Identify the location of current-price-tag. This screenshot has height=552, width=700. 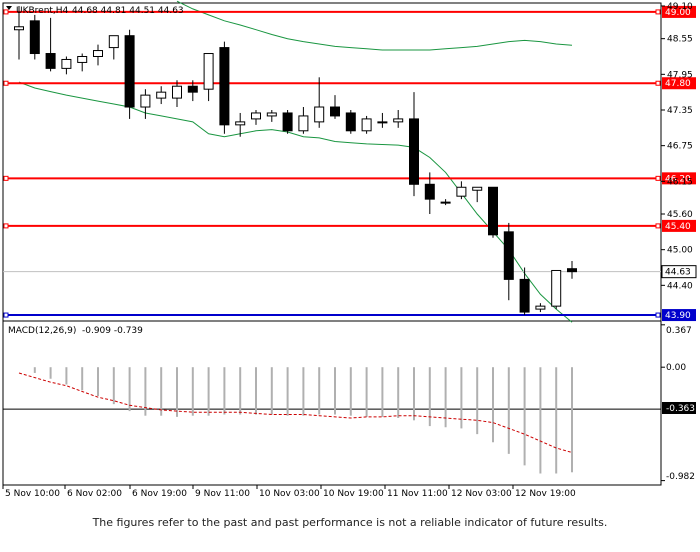
(679, 272).